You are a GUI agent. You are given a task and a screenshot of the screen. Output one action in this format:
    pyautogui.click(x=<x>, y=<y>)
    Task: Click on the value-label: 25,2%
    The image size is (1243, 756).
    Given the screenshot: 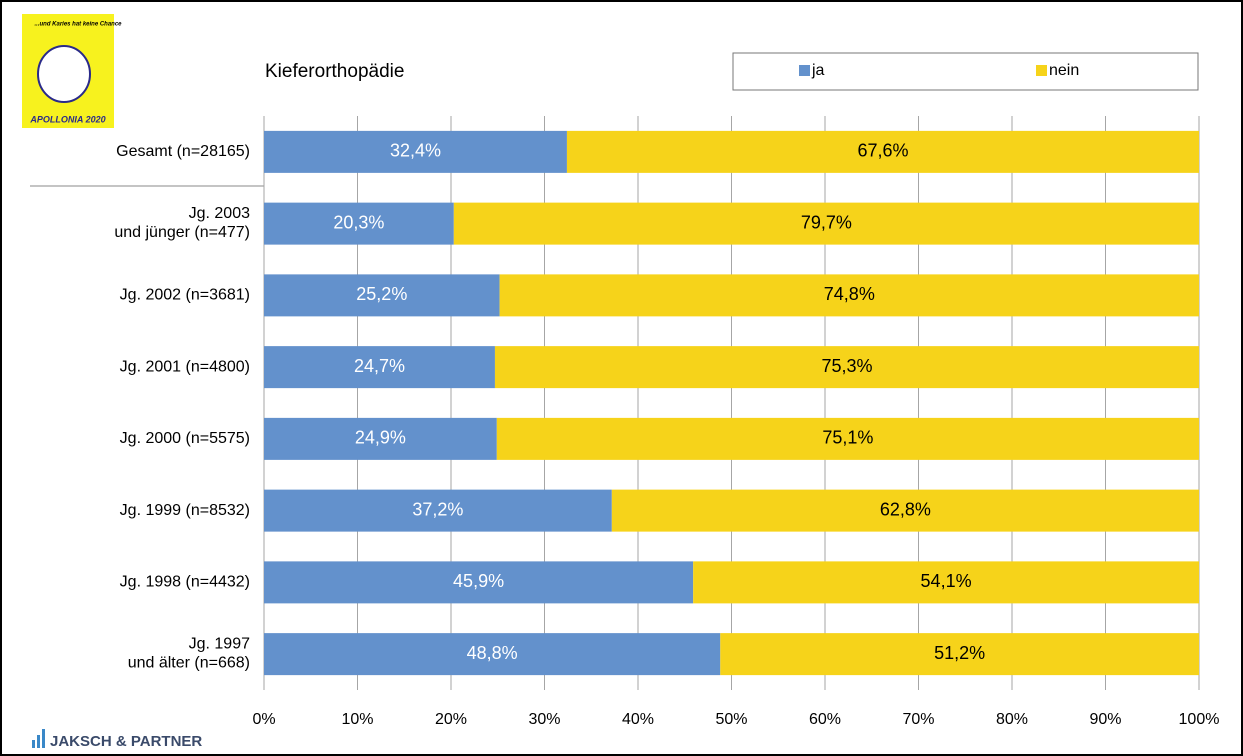 What is the action you would take?
    pyautogui.click(x=381, y=294)
    